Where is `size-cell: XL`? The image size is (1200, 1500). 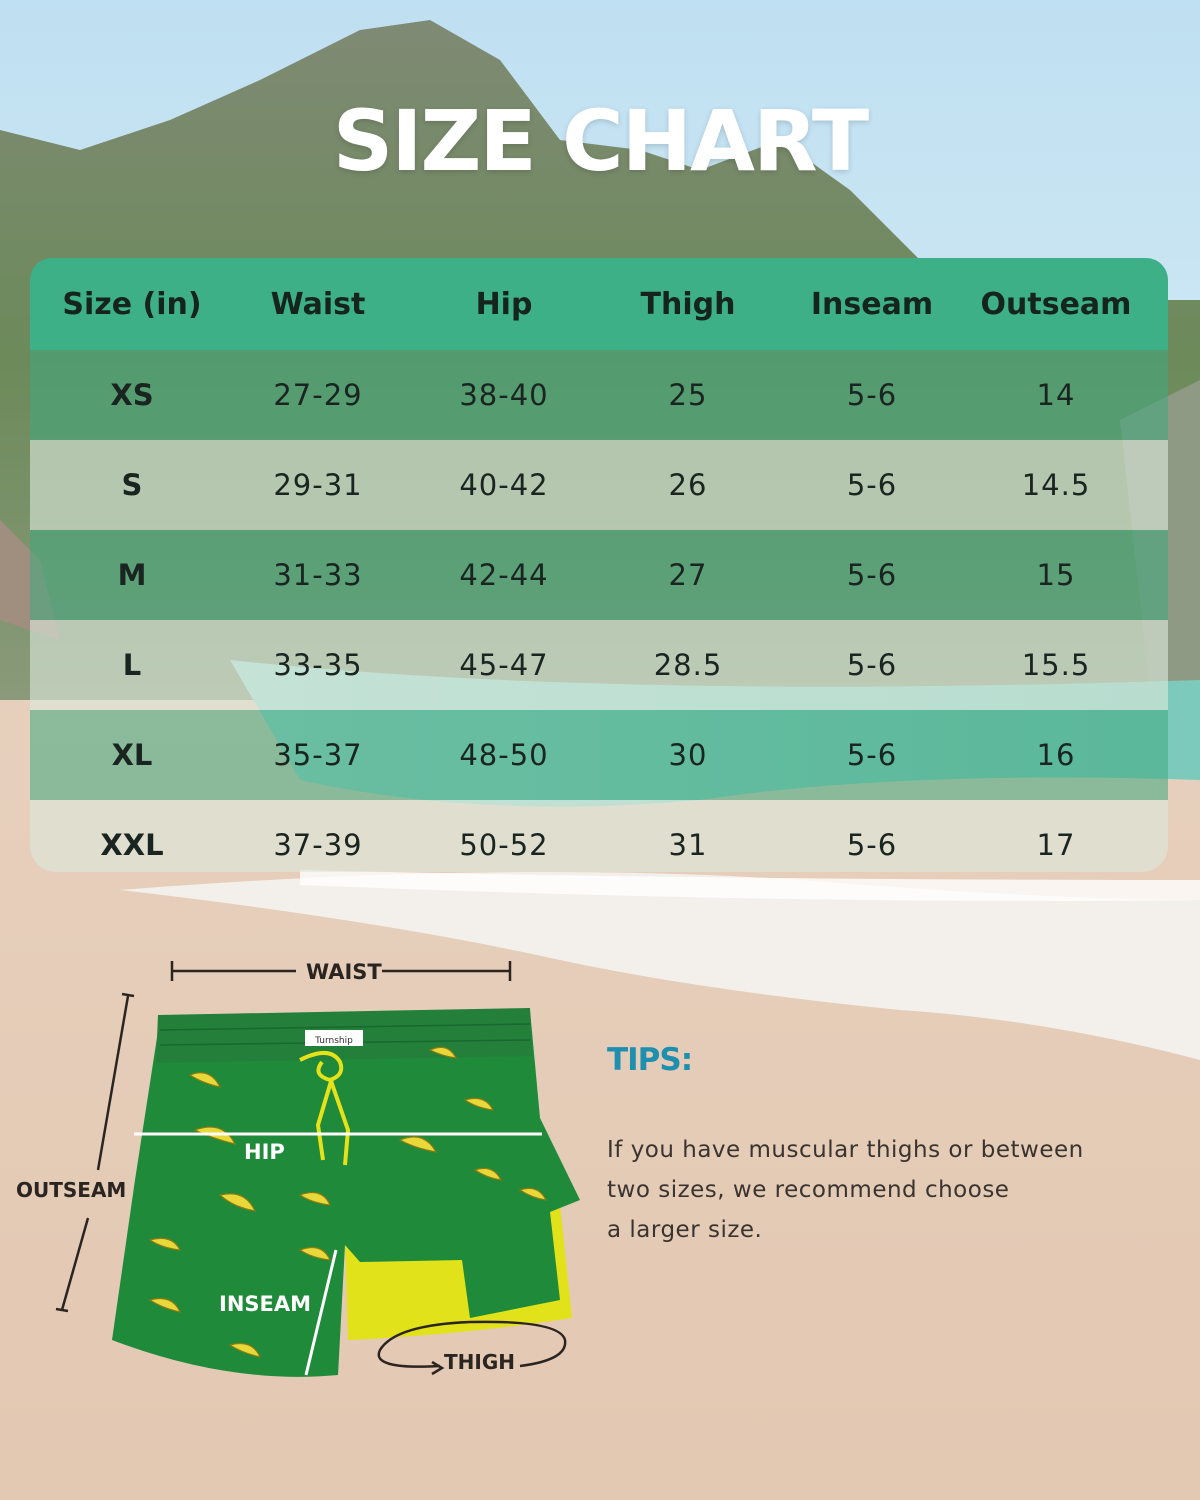 size-cell: XL is located at coordinates (132, 755).